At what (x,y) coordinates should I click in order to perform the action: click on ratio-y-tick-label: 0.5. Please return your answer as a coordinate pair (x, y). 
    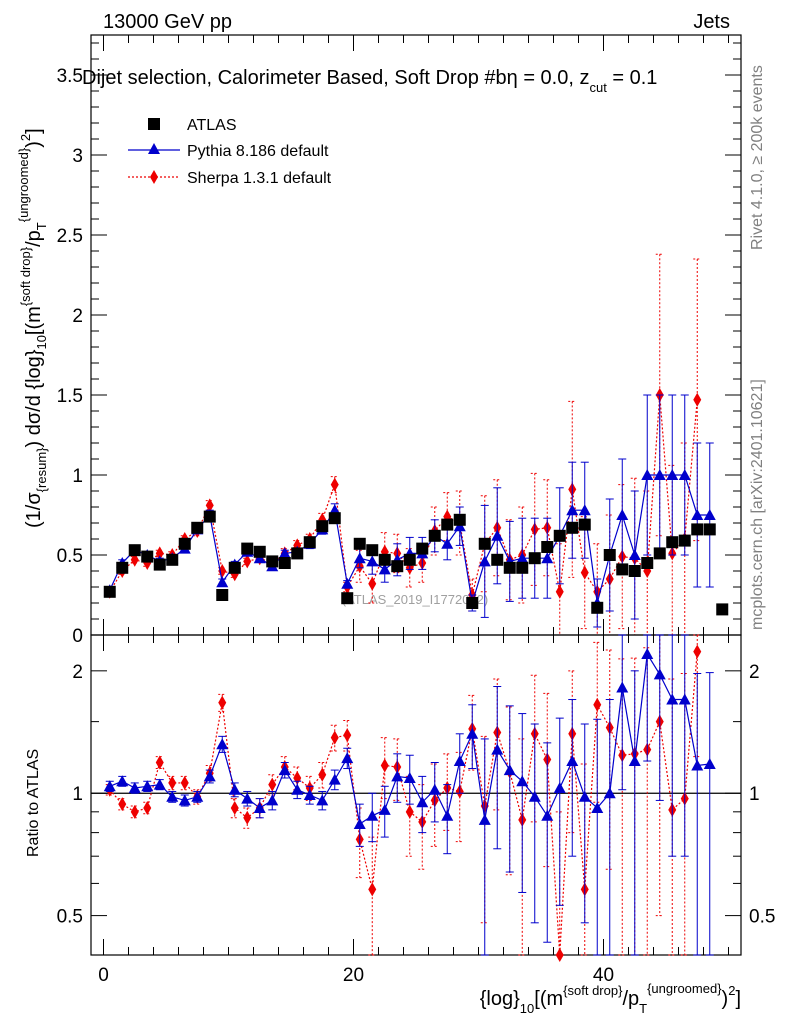
    Looking at the image, I should click on (70, 917).